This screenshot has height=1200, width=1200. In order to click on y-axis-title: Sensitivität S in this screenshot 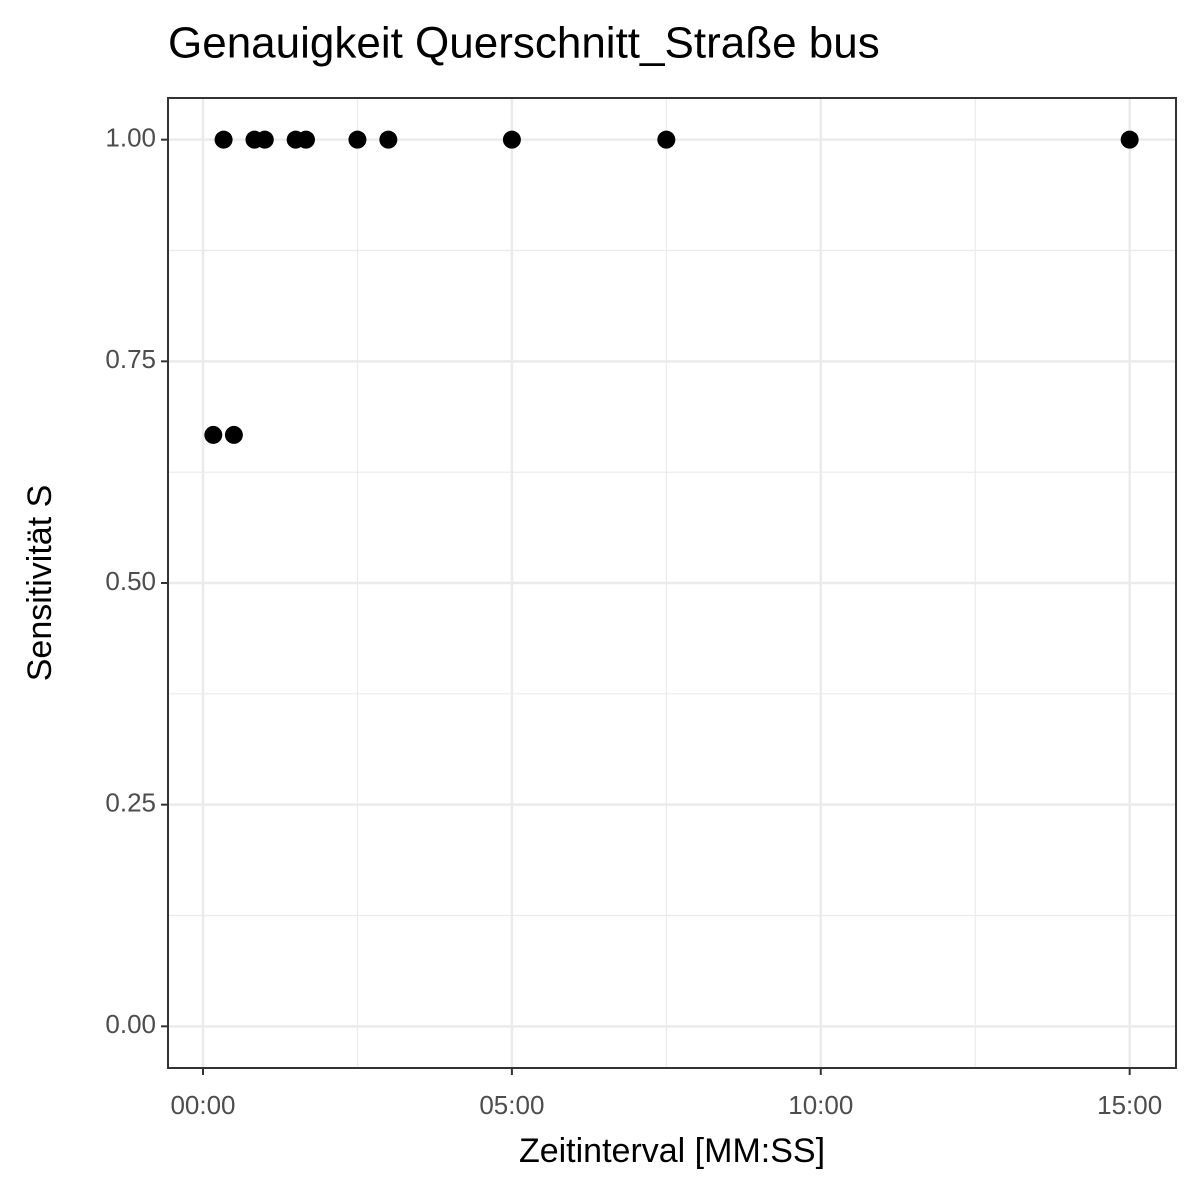, I will do `click(40, 583)`.